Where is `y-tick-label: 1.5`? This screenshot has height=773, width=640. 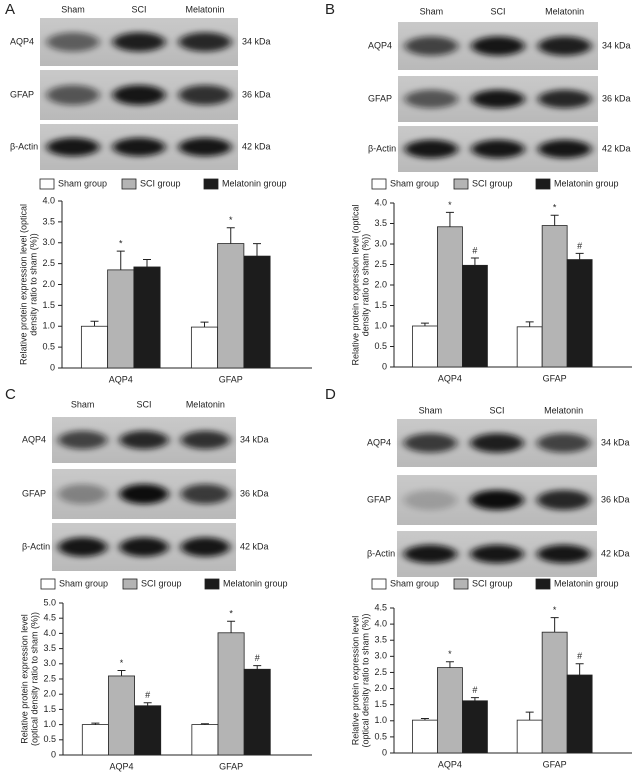
y-tick-label: 1.5 is located at coordinates (380, 704).